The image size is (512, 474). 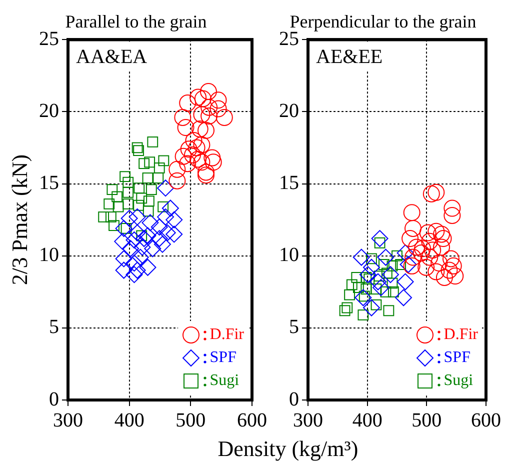 What do you see at coordinates (49, 39) in the screenshot?
I see `y-tick-label: 25` at bounding box center [49, 39].